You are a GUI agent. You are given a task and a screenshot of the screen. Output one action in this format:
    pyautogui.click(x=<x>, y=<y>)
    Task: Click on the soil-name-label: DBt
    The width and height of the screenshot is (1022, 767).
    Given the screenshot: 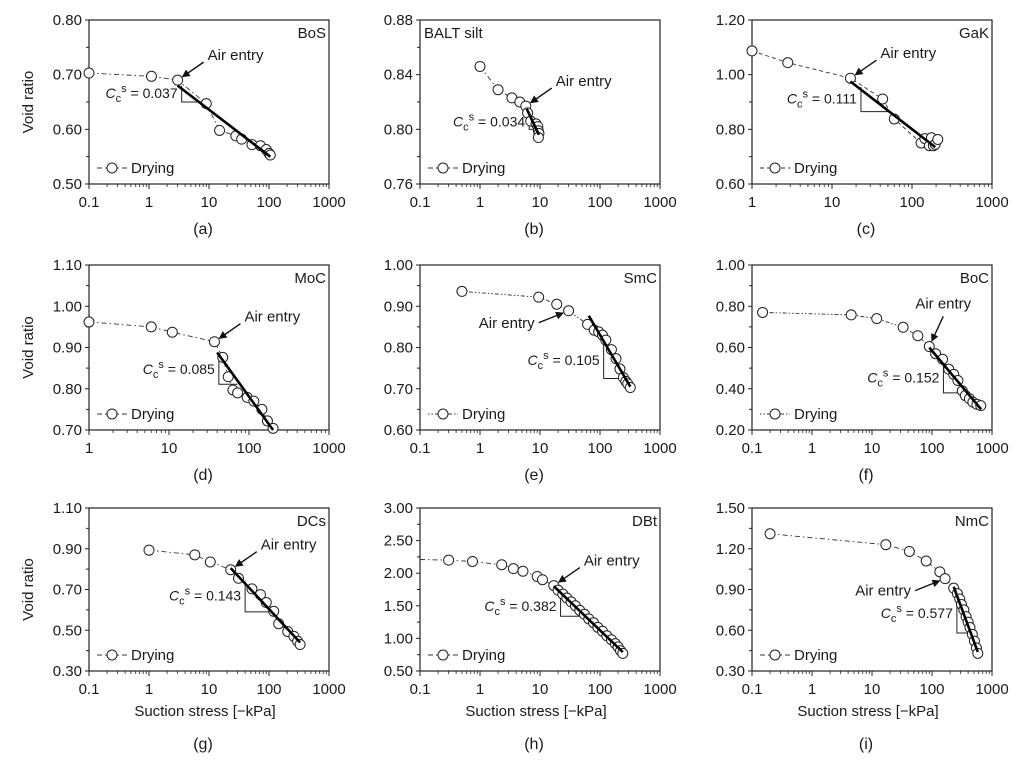 What is the action you would take?
    pyautogui.click(x=645, y=521)
    